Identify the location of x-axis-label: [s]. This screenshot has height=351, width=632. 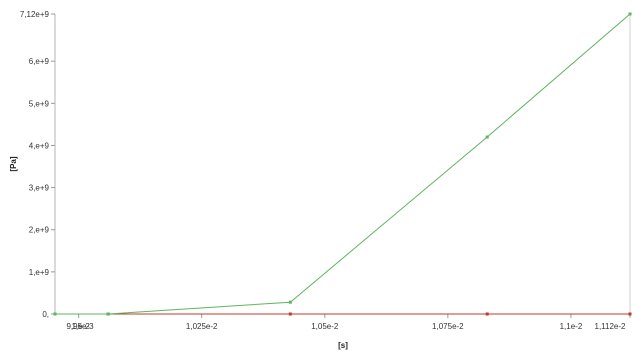
(343, 345).